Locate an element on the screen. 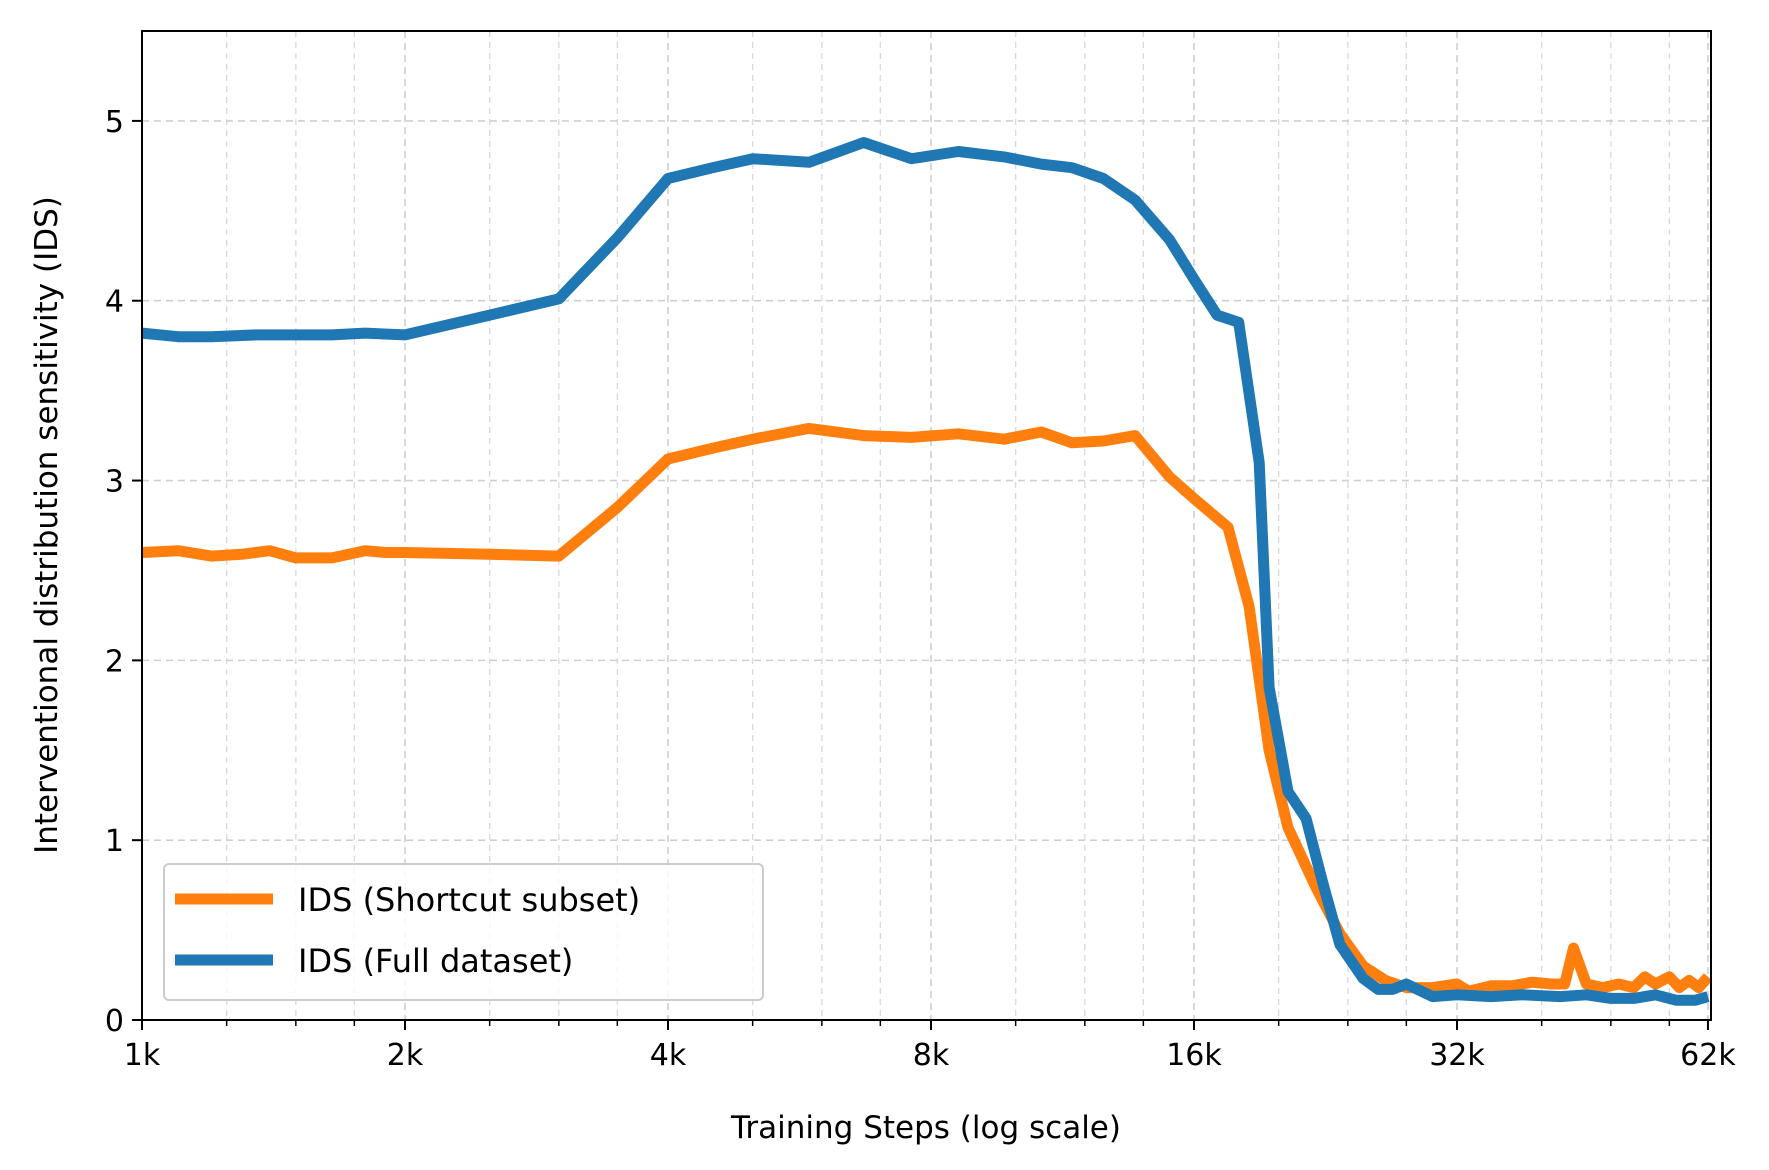  legend-box is located at coordinates (463, 932).